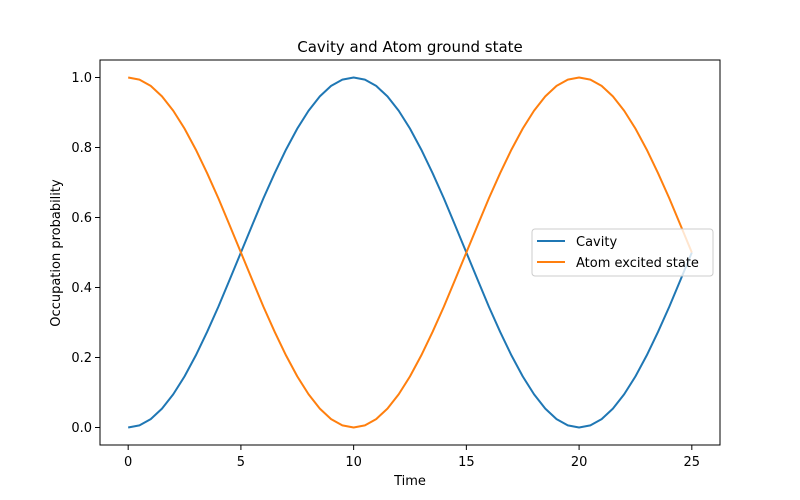 The height and width of the screenshot is (500, 800). I want to click on x-tick-label: 0, so click(128, 462).